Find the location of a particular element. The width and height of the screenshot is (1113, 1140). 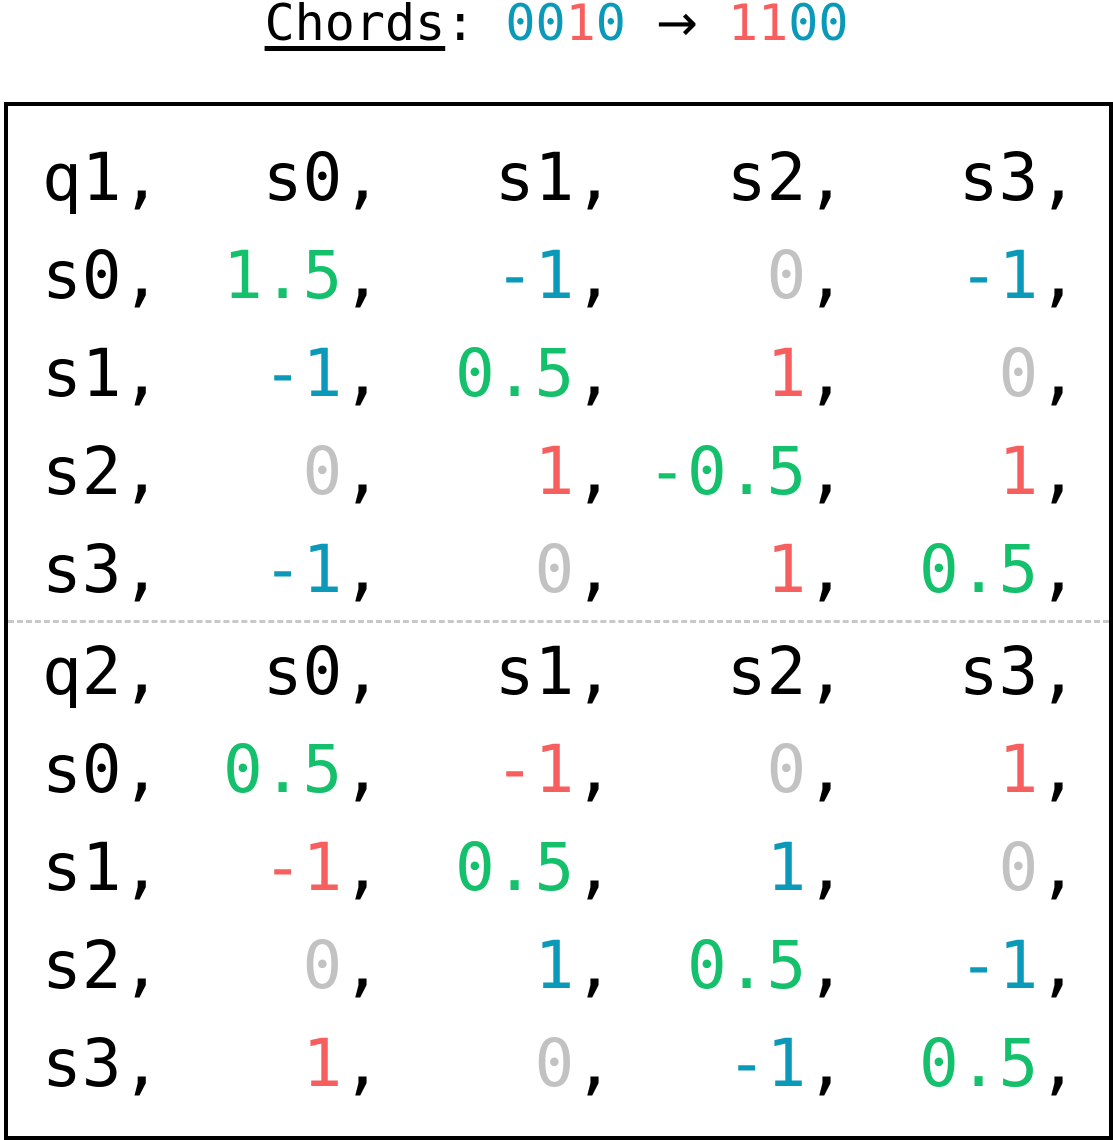

matrix-qubit-label-value: q1 is located at coordinates (82, 177).